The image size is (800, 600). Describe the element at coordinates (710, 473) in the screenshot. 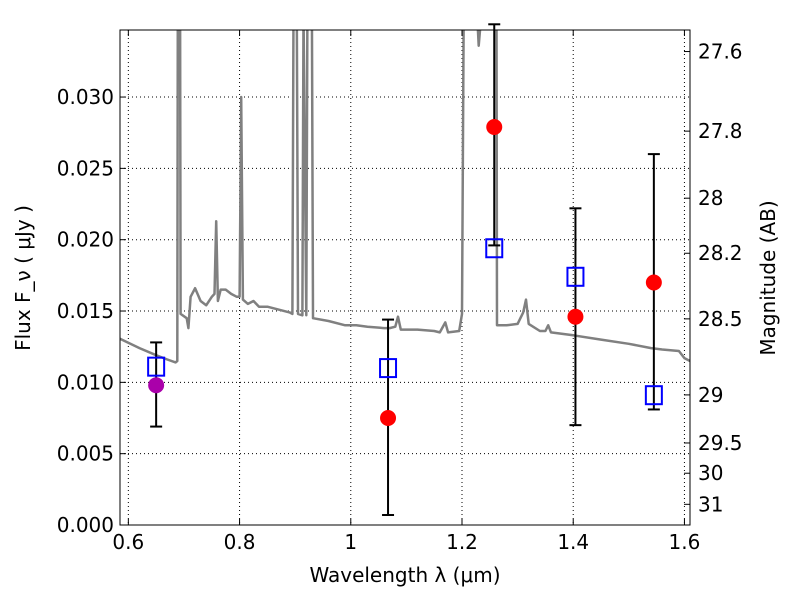

I see `right-tick-label: 30` at that location.